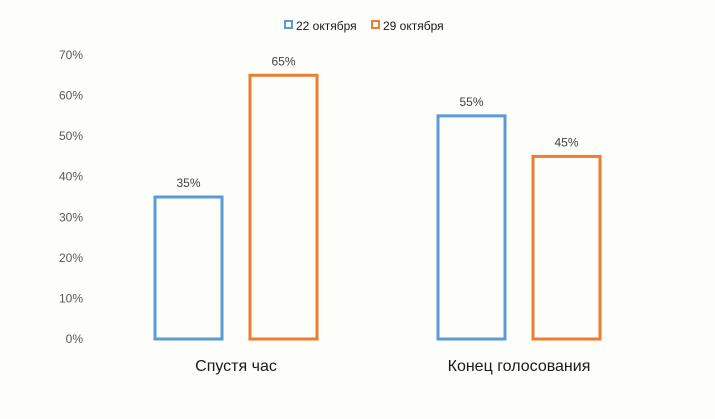  What do you see at coordinates (413, 26) in the screenshot?
I see `legend-label-2: 29 октября` at bounding box center [413, 26].